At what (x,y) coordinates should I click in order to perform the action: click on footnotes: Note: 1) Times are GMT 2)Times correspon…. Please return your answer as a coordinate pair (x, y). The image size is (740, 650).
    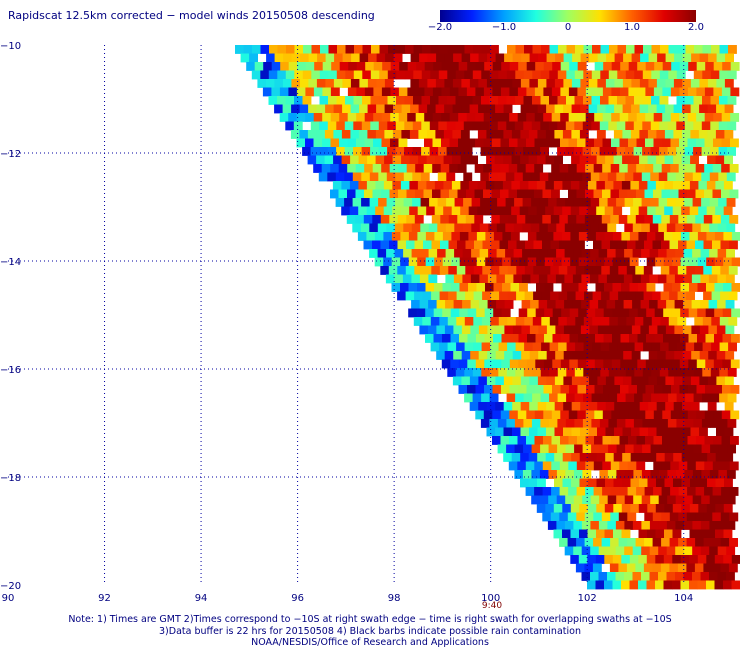
    Looking at the image, I should click on (370, 631).